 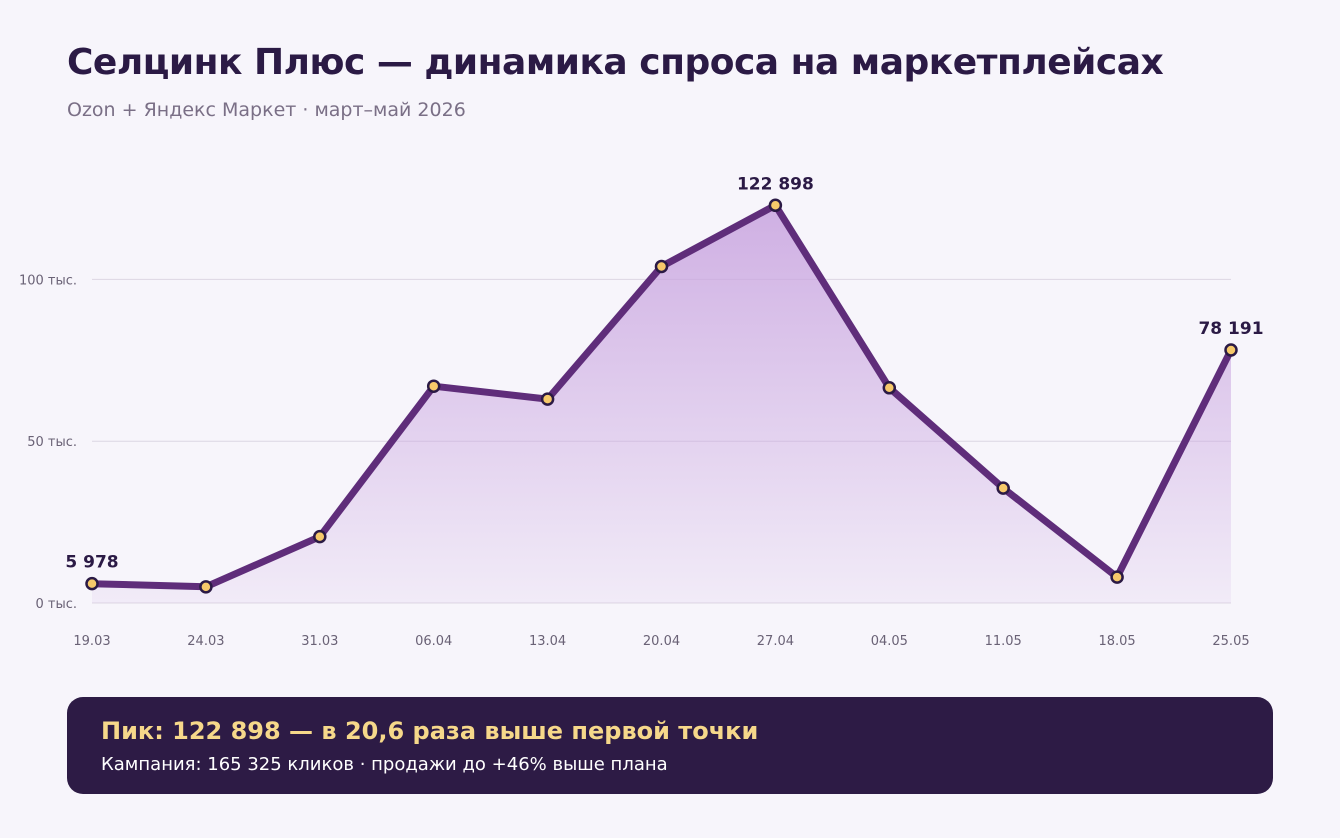 What do you see at coordinates (547, 641) in the screenshot?
I see `x-tick-label: 13.04` at bounding box center [547, 641].